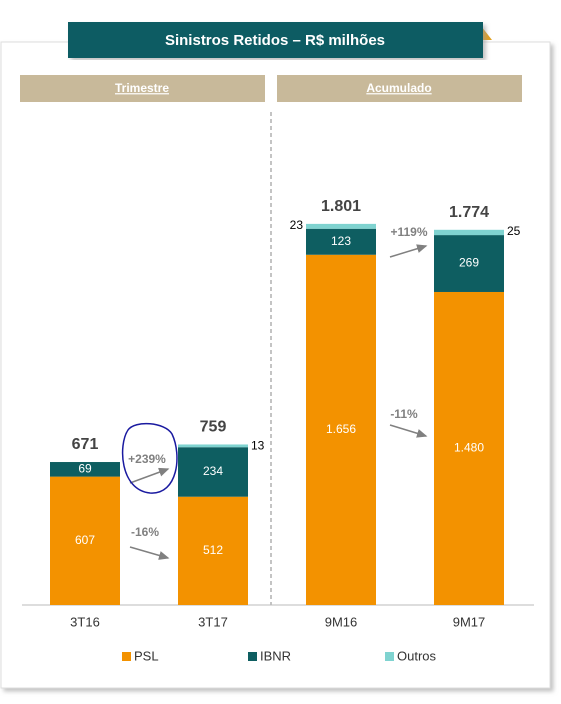 The height and width of the screenshot is (704, 561). What do you see at coordinates (145, 532) in the screenshot?
I see `annotation: -16%` at bounding box center [145, 532].